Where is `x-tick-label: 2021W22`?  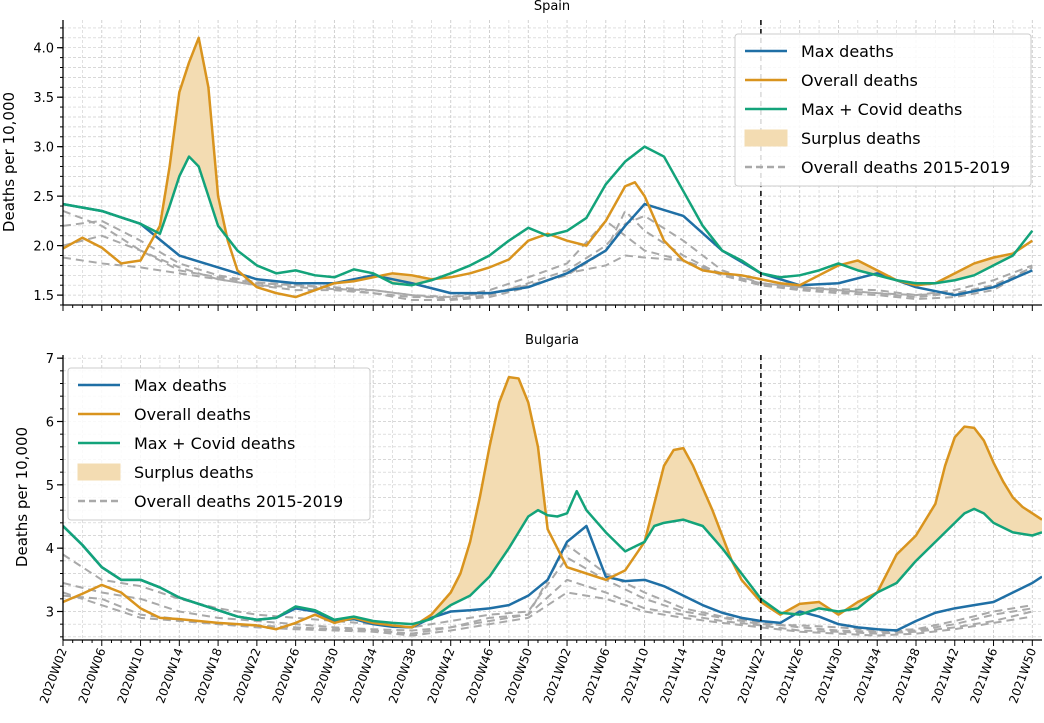
x-tick-label: 2021W22 is located at coordinates (751, 675).